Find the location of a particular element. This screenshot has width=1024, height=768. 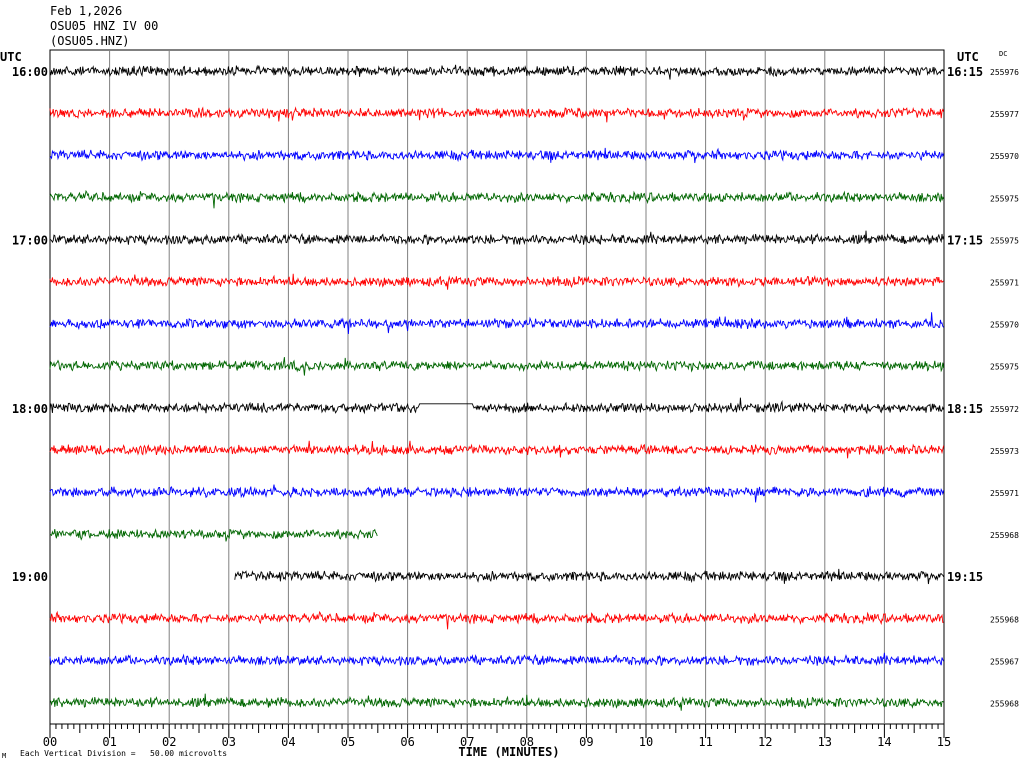

trace-start-time: 17:00 is located at coordinates (30, 240).